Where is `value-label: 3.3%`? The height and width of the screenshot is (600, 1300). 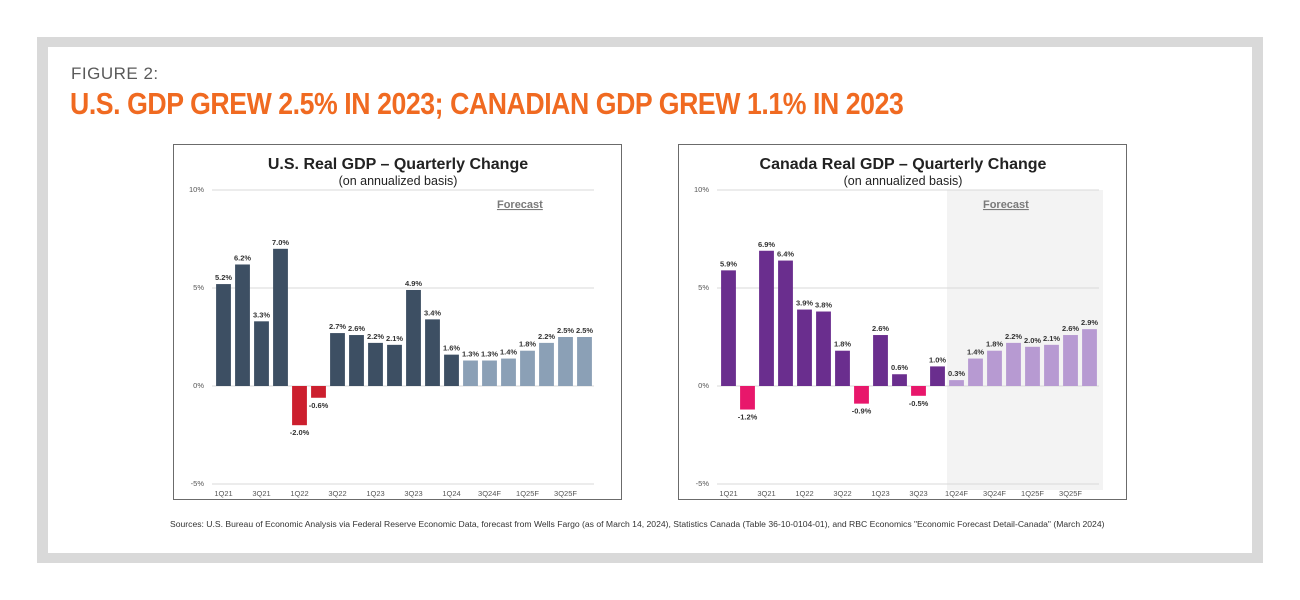
value-label: 3.3% is located at coordinates (261, 314).